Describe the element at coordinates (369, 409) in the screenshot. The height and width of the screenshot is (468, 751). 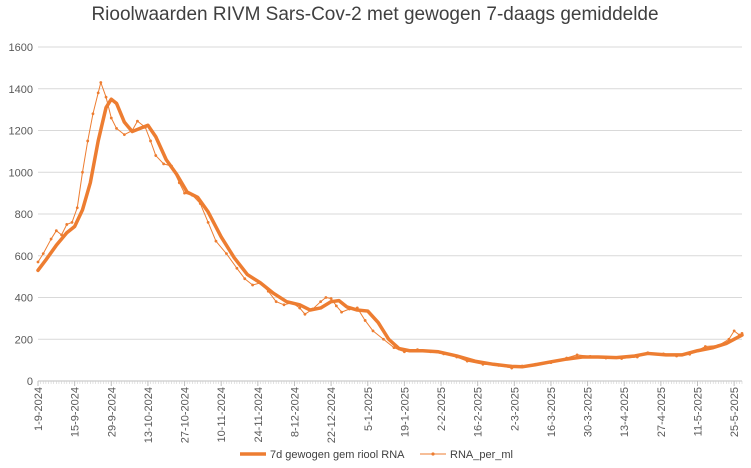
I see `x-tick-label: 5-1-2025` at that location.